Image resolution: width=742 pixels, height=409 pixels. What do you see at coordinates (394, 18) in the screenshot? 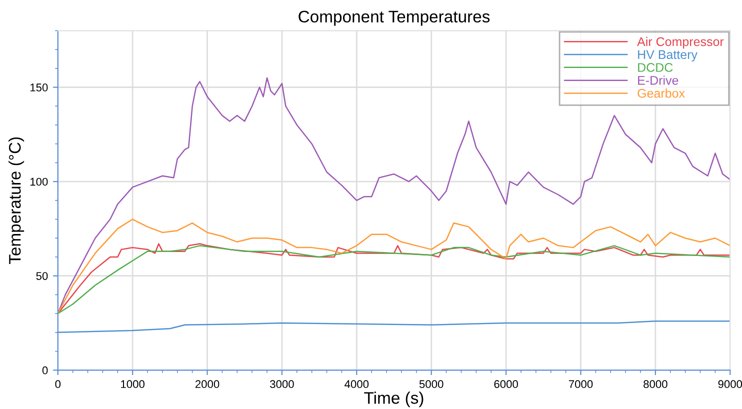
I see `chart-title: Component Temperatures` at bounding box center [394, 18].